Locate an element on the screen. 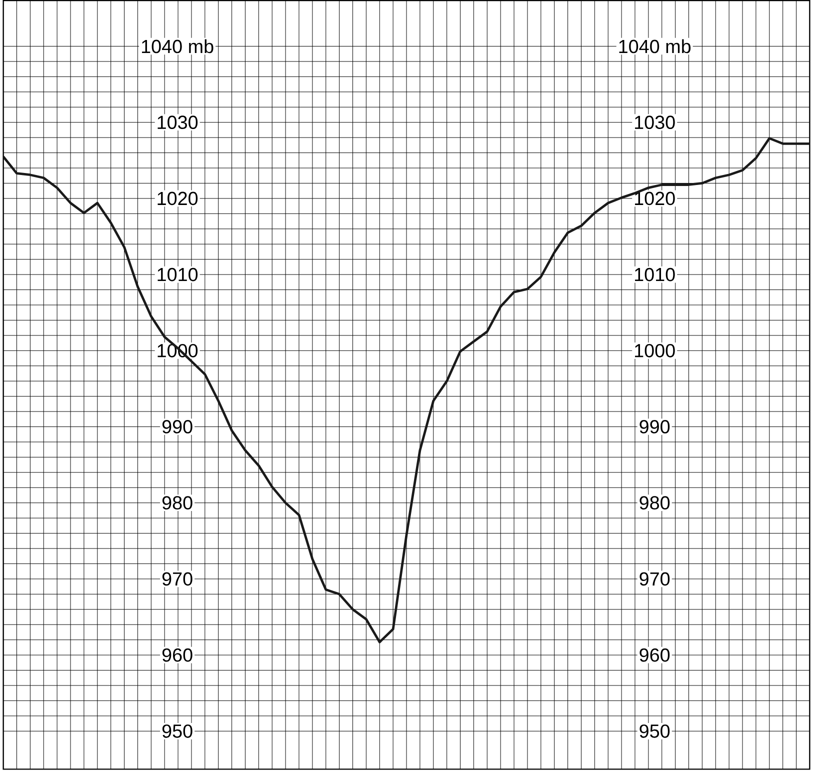 Image resolution: width=813 pixels, height=776 pixels. y2-tick-label: 1040 mb is located at coordinates (655, 46).